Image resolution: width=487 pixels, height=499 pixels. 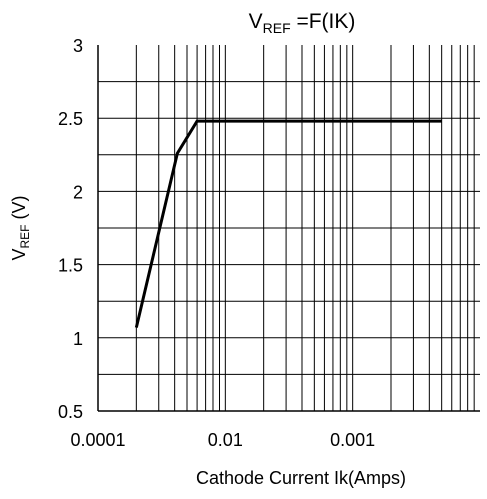 I want to click on y-tick-label: 1.5, so click(x=70, y=266).